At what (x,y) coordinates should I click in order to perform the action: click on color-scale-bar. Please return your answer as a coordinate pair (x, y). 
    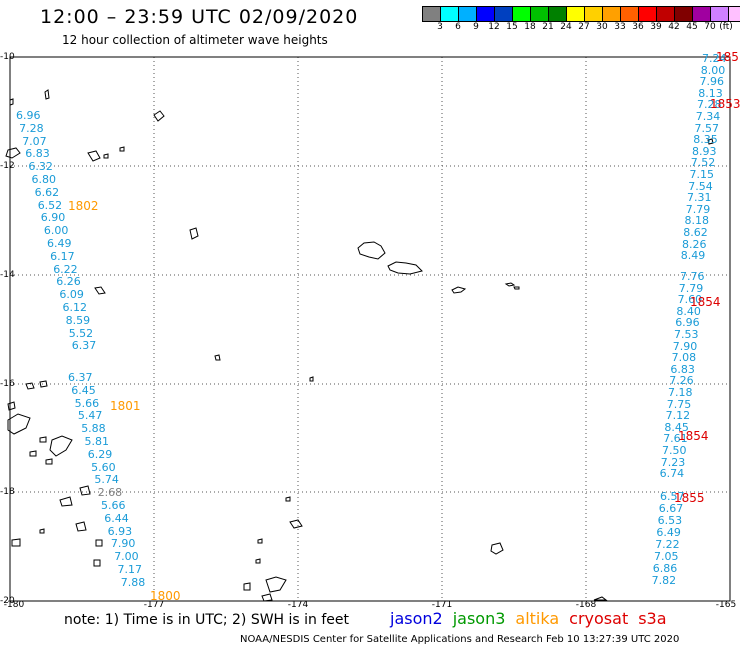
    Looking at the image, I should click on (581, 14).